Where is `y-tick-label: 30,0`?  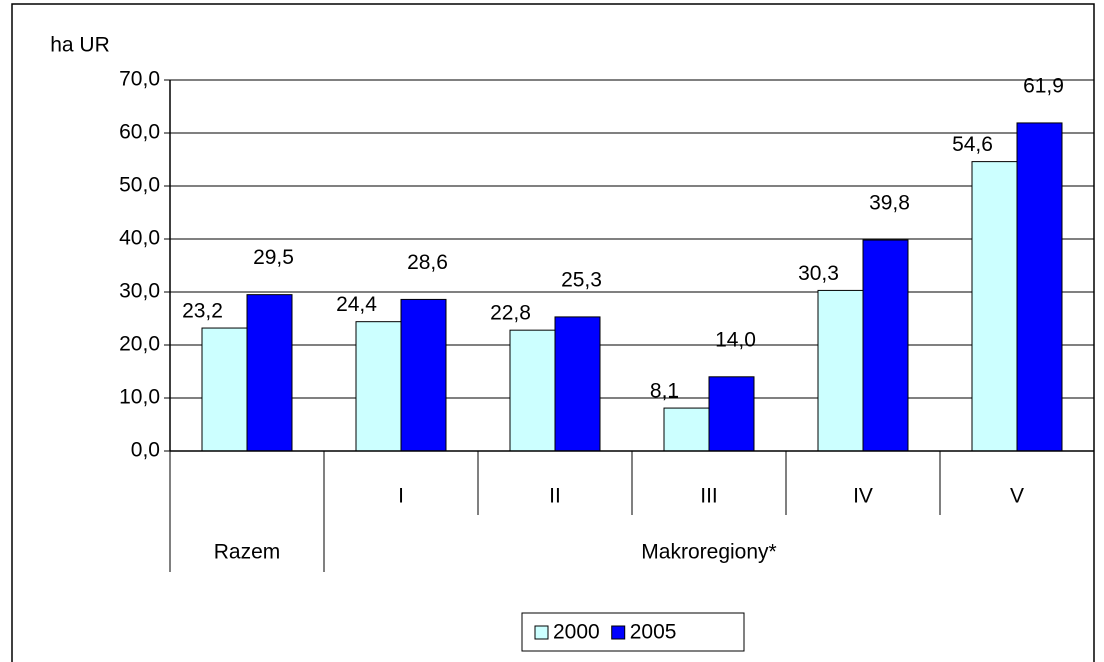
y-tick-label: 30,0 is located at coordinates (139, 291).